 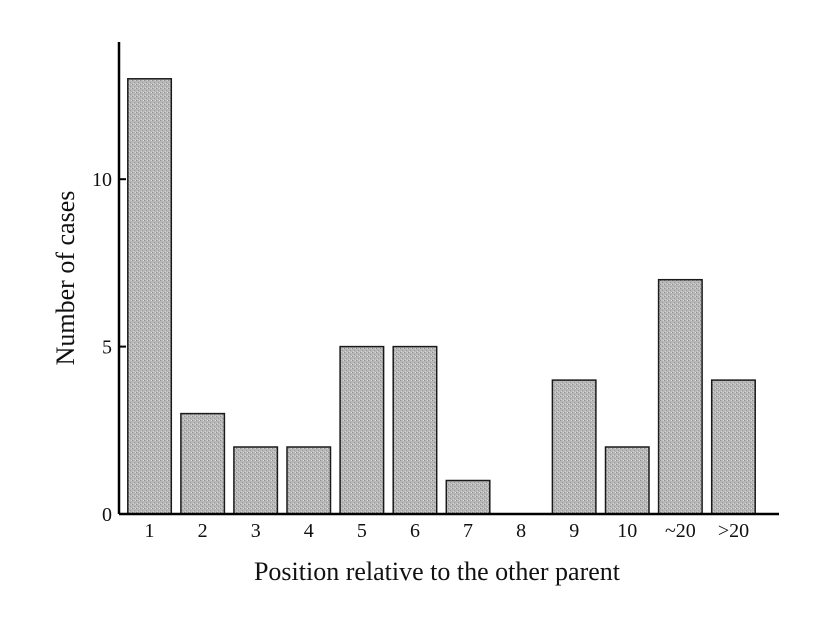 I want to click on x-tick-label-6: 6, so click(x=415, y=531).